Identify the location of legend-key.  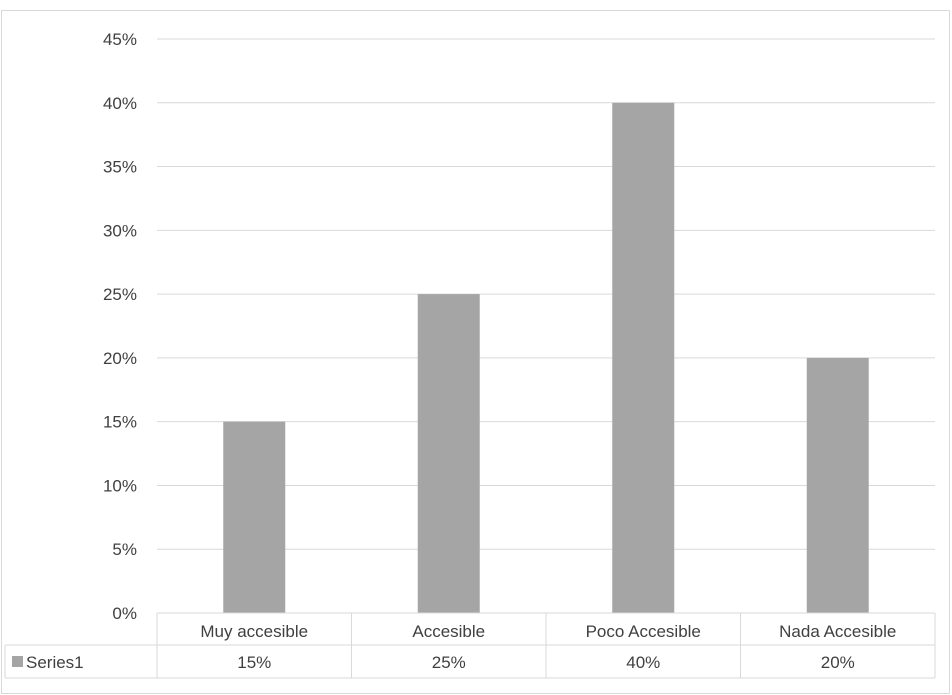
(17, 661).